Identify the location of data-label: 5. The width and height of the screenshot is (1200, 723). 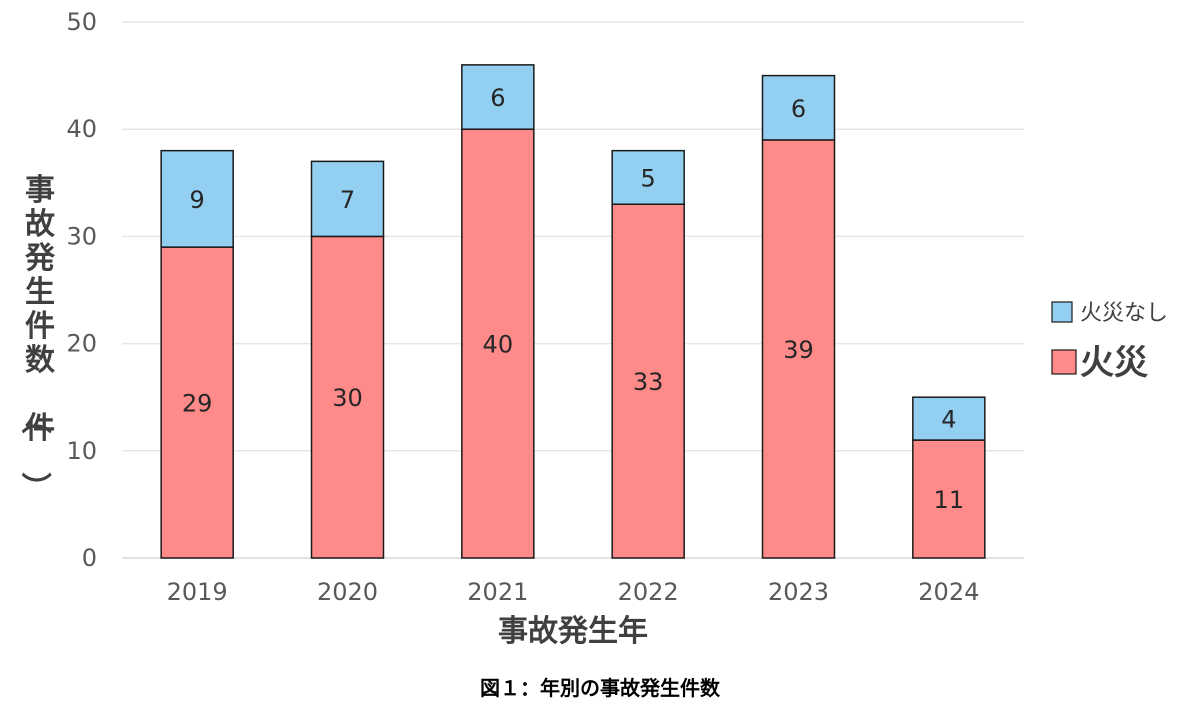
(648, 178).